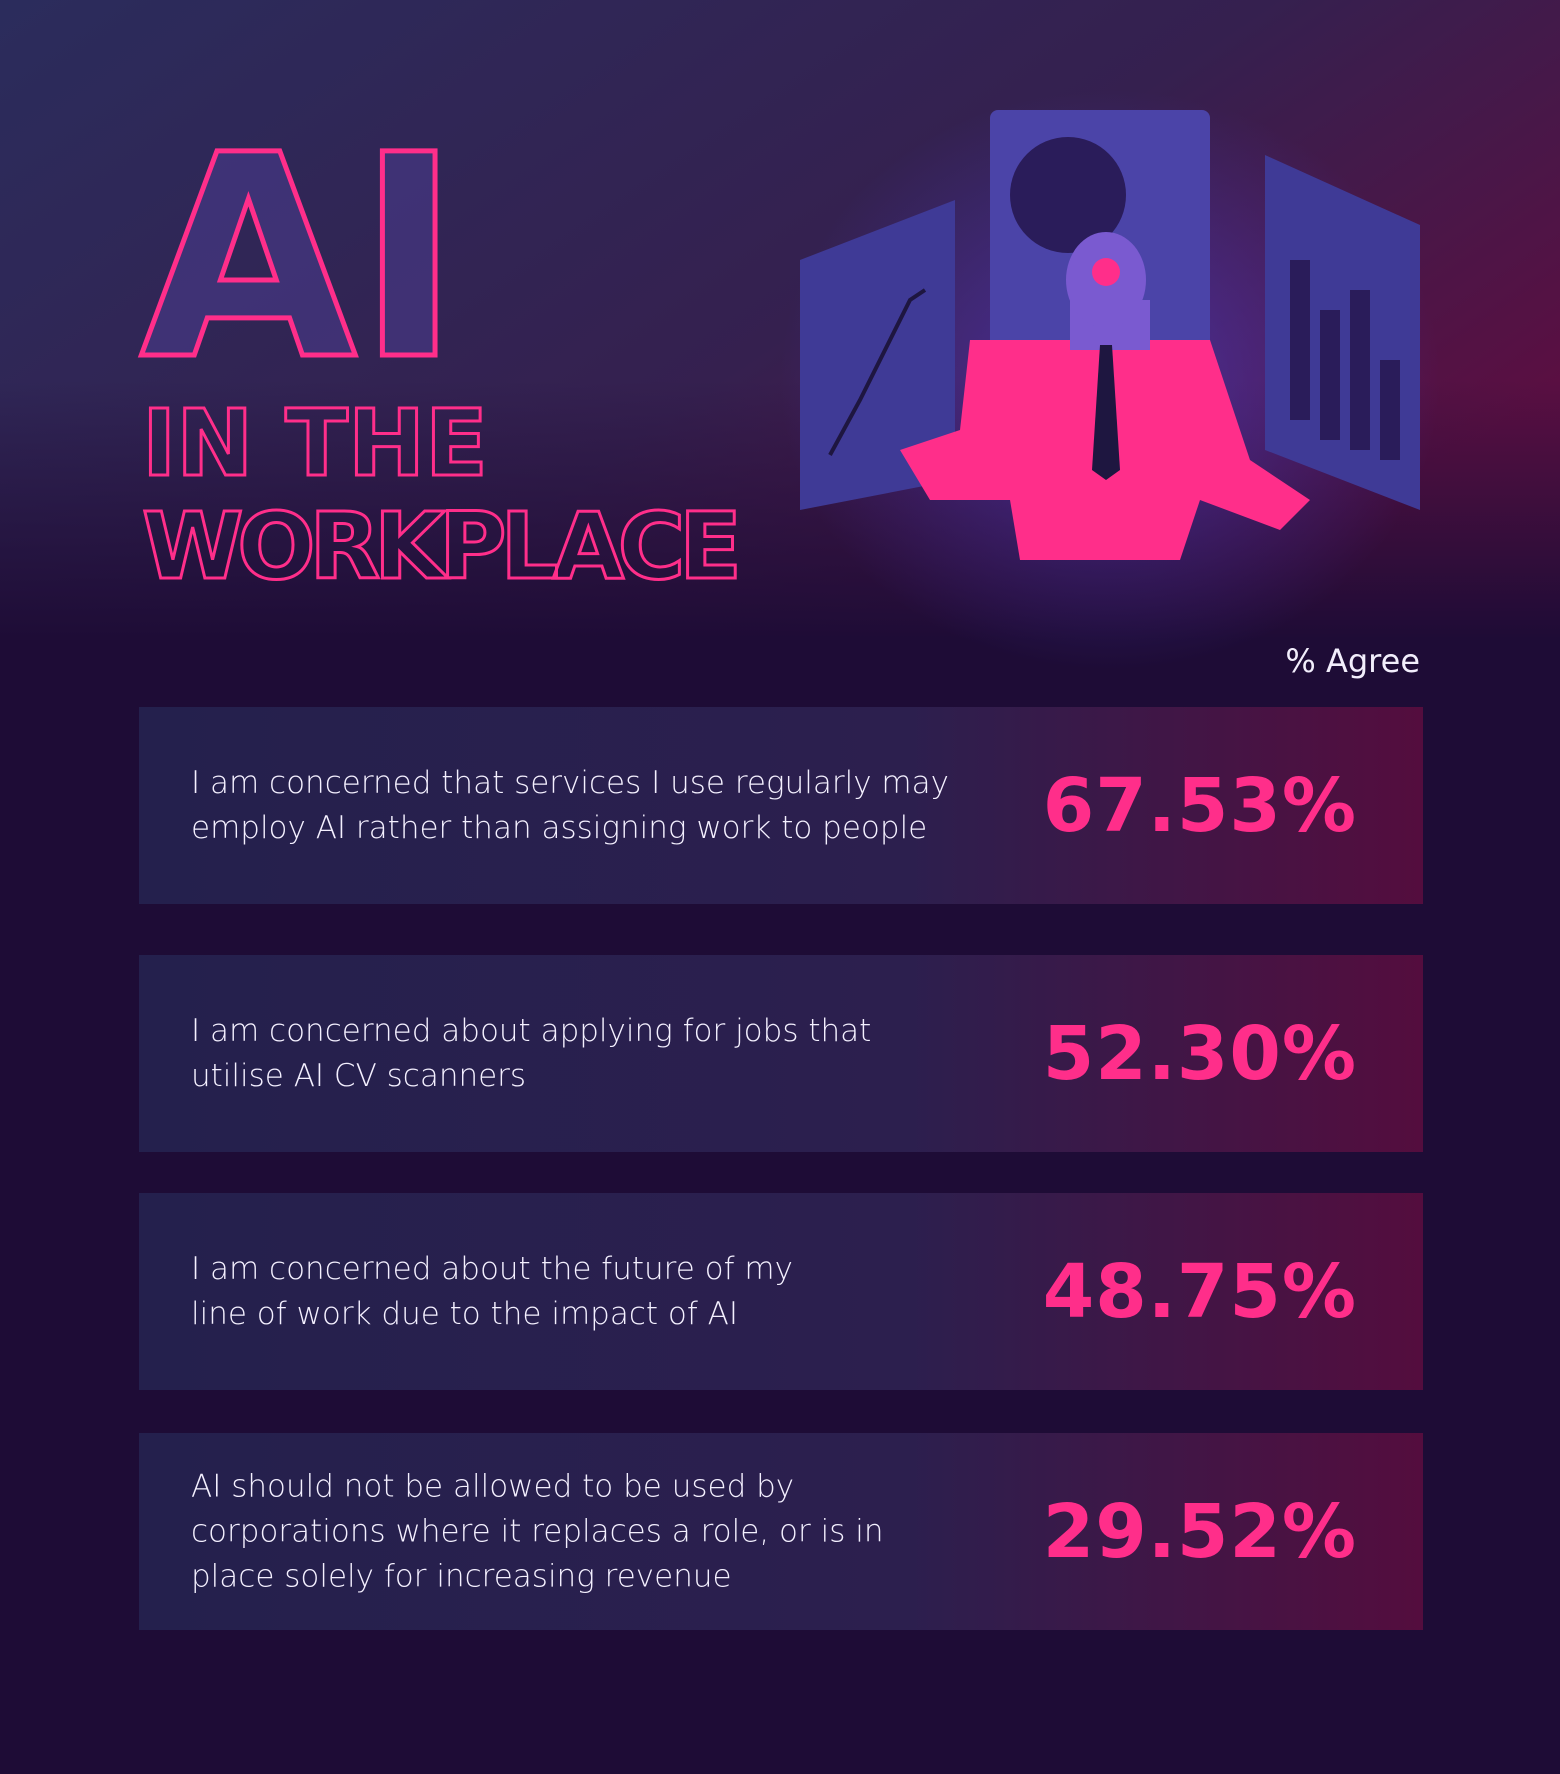 The width and height of the screenshot is (1560, 1774). I want to click on value: 52.30%, so click(1199, 1053).